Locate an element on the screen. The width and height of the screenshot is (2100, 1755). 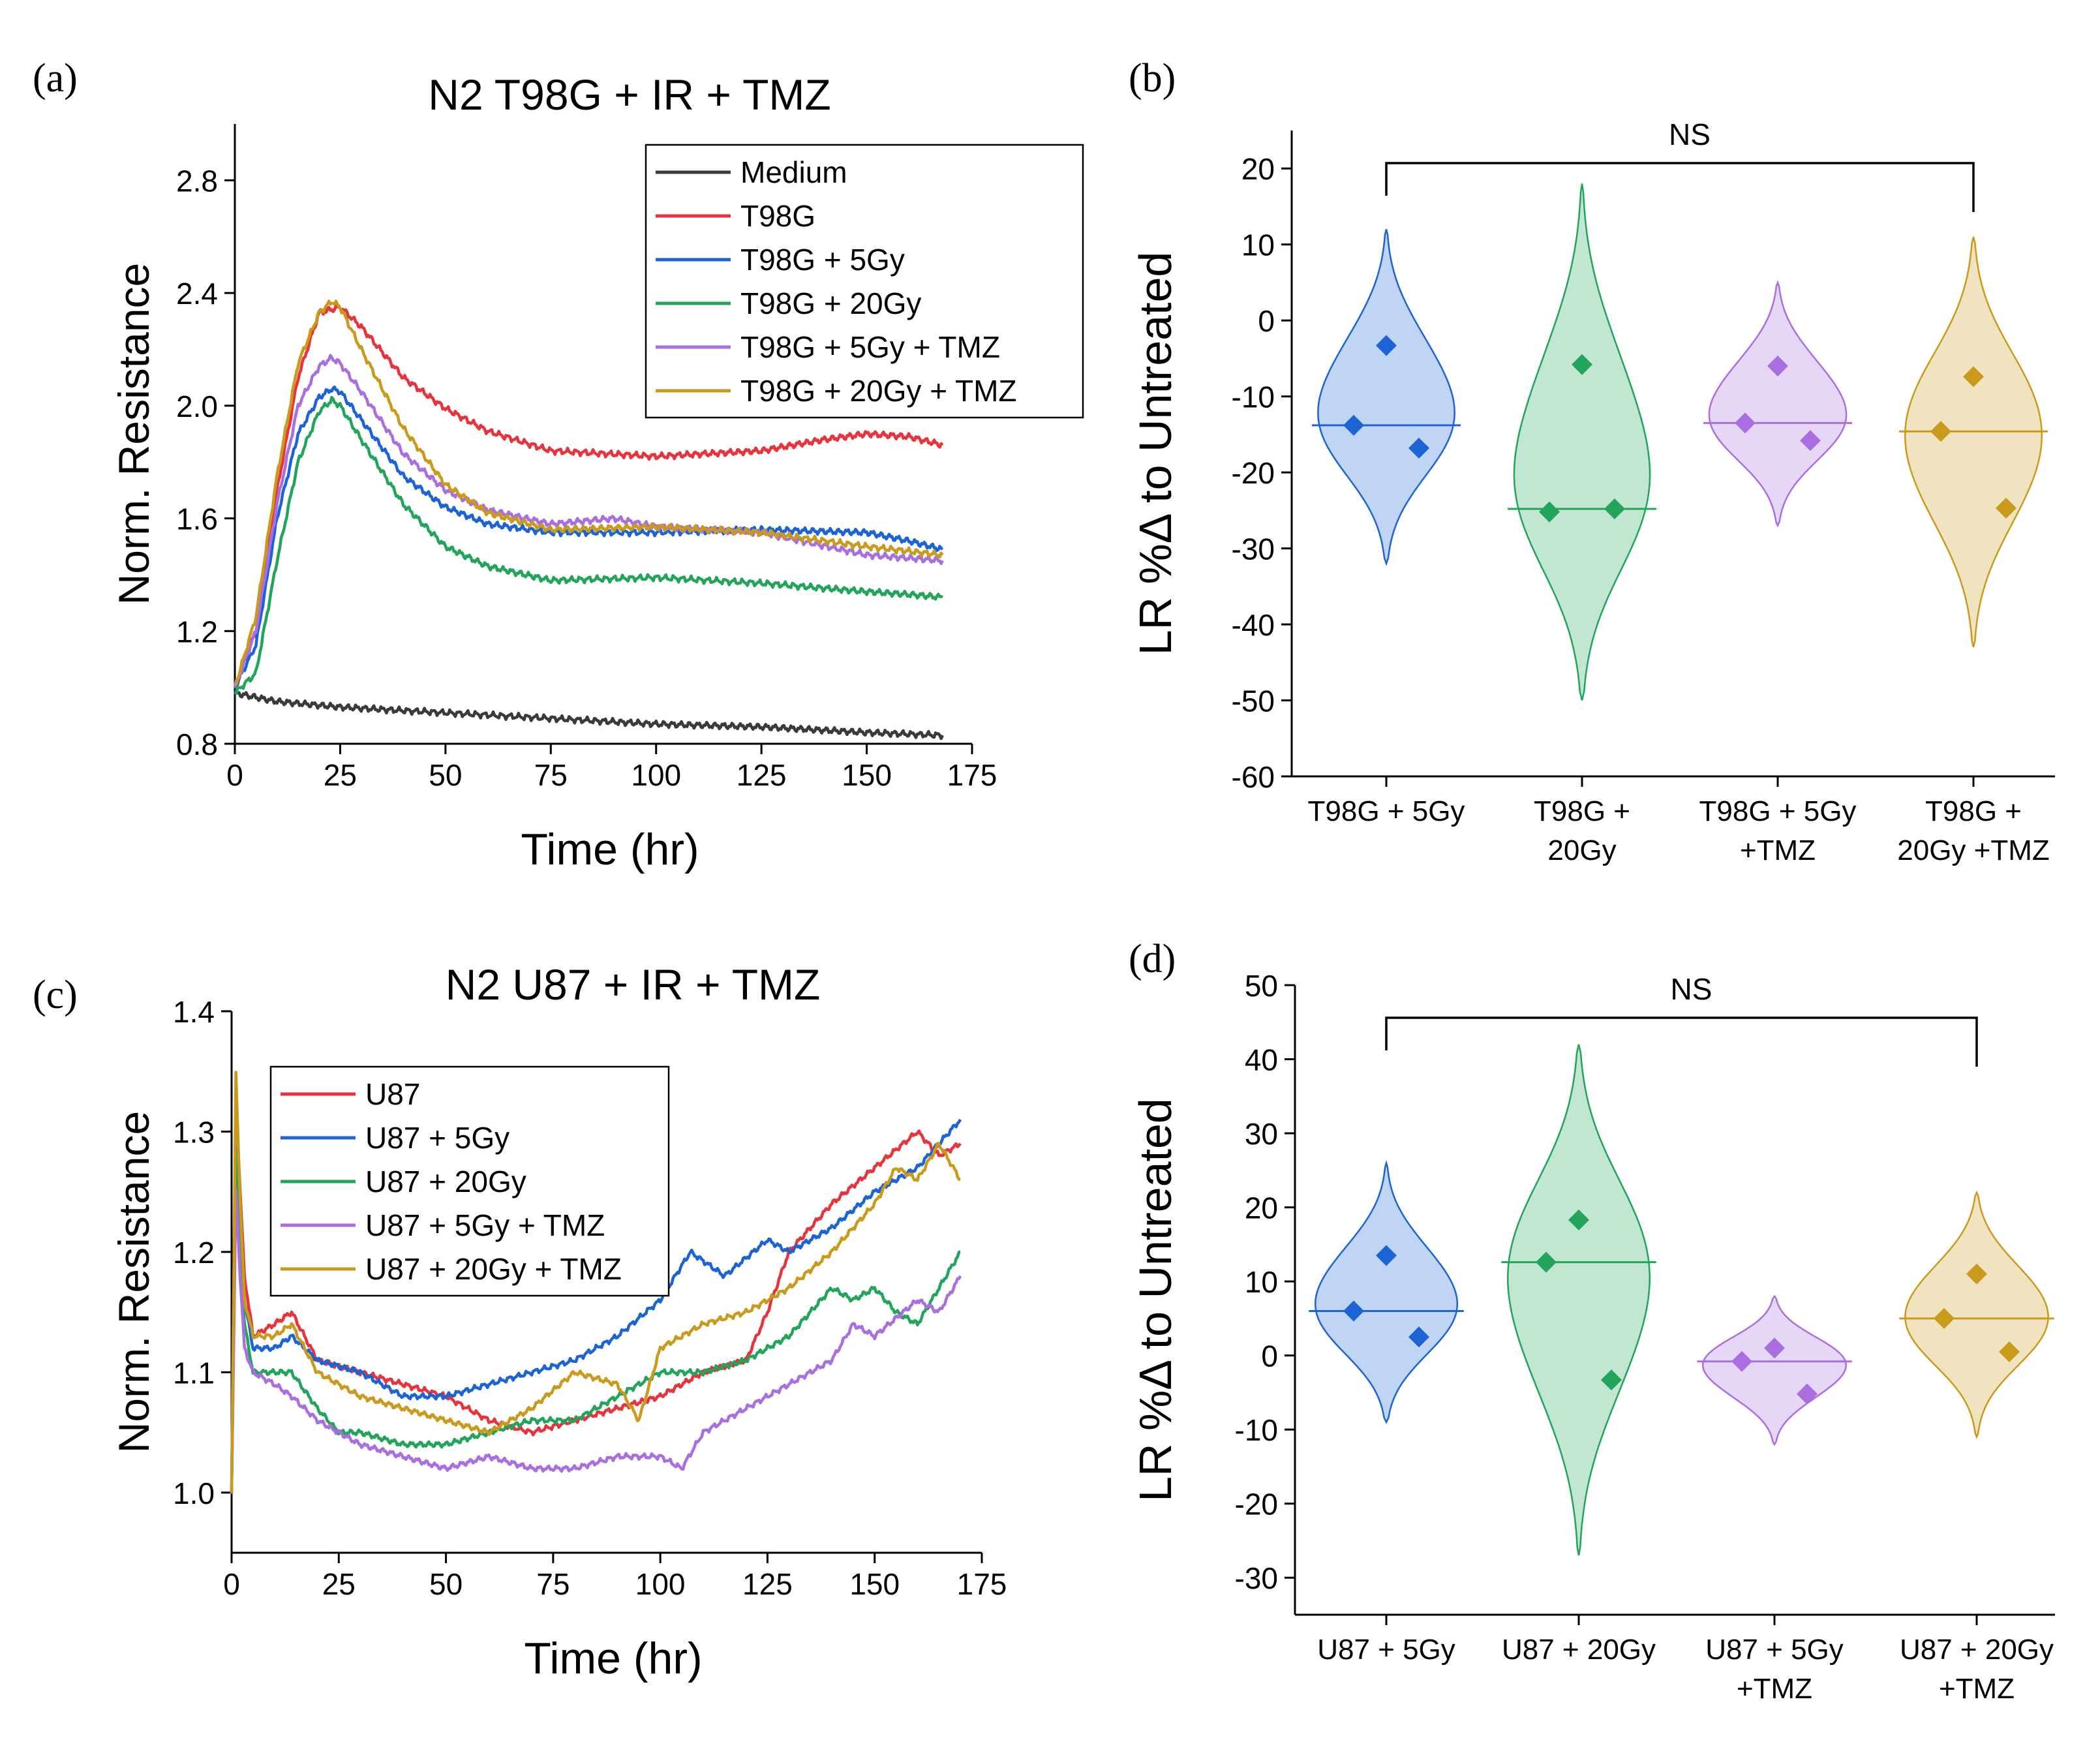
category-label: 20Gy is located at coordinates (1581, 850).